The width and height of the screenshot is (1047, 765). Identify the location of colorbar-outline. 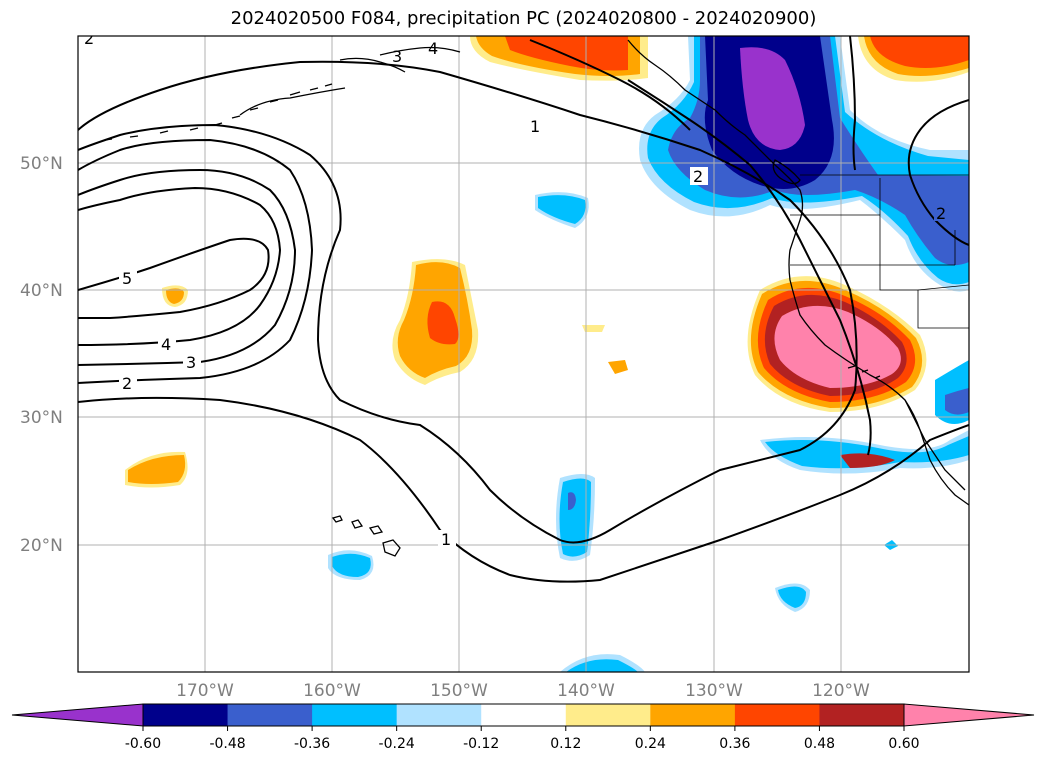
(523, 715).